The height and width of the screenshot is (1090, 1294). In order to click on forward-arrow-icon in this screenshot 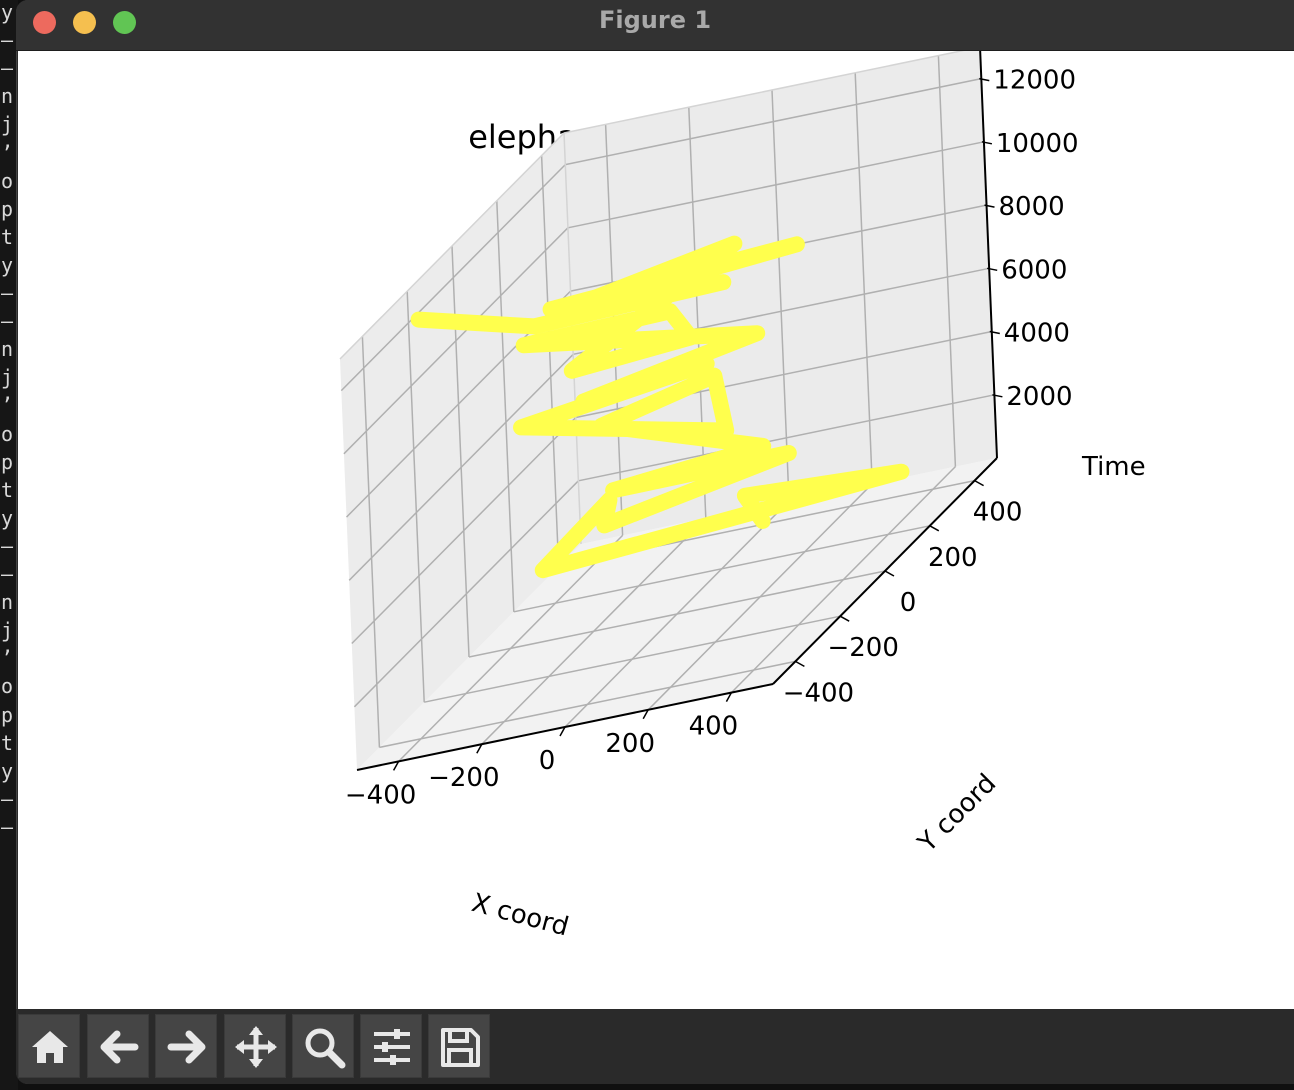, I will do `click(186, 1047)`.